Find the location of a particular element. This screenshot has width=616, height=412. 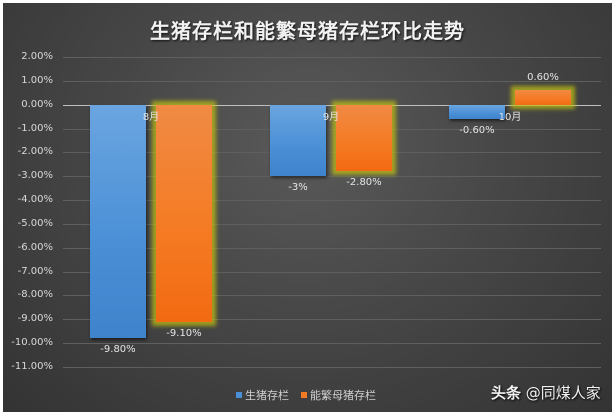

legend-label: 生猪存栏 is located at coordinates (267, 395).